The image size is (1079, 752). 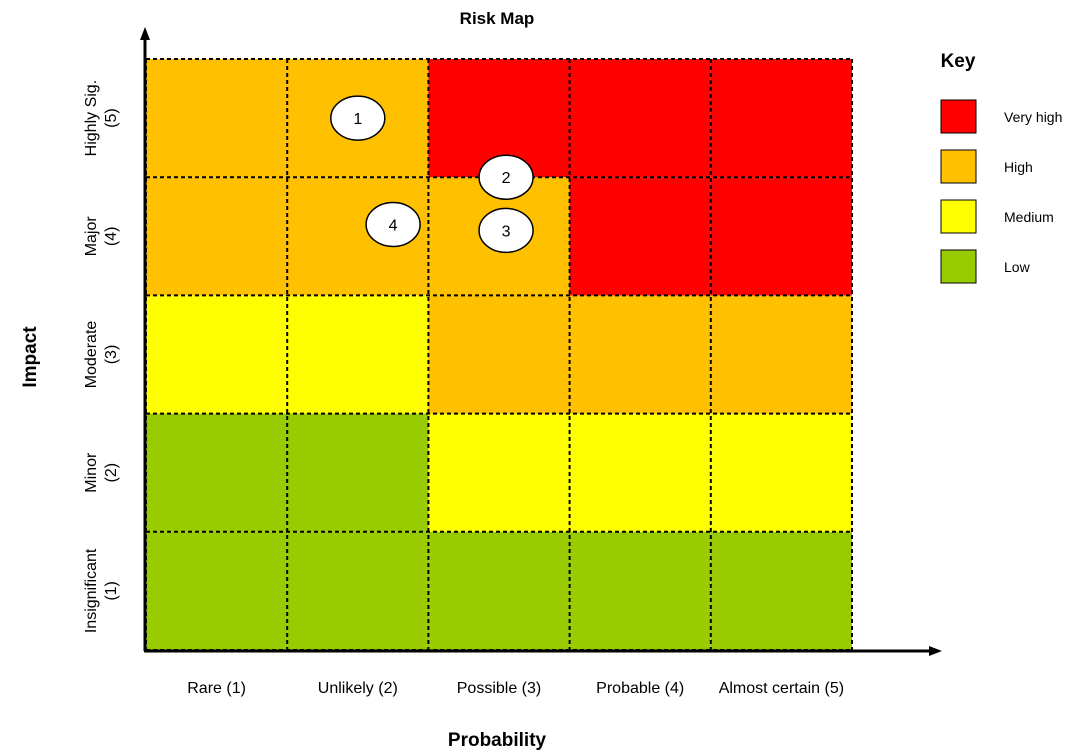 I want to click on y-tick-label-line: Moderate, so click(x=91, y=355).